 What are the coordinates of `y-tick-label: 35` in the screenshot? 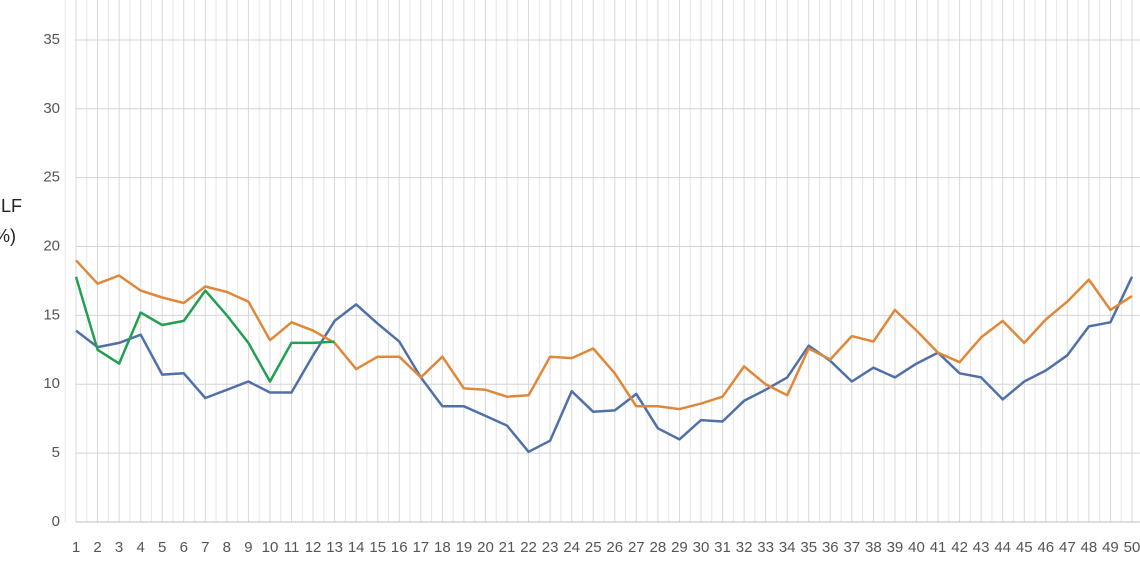 It's located at (51, 39).